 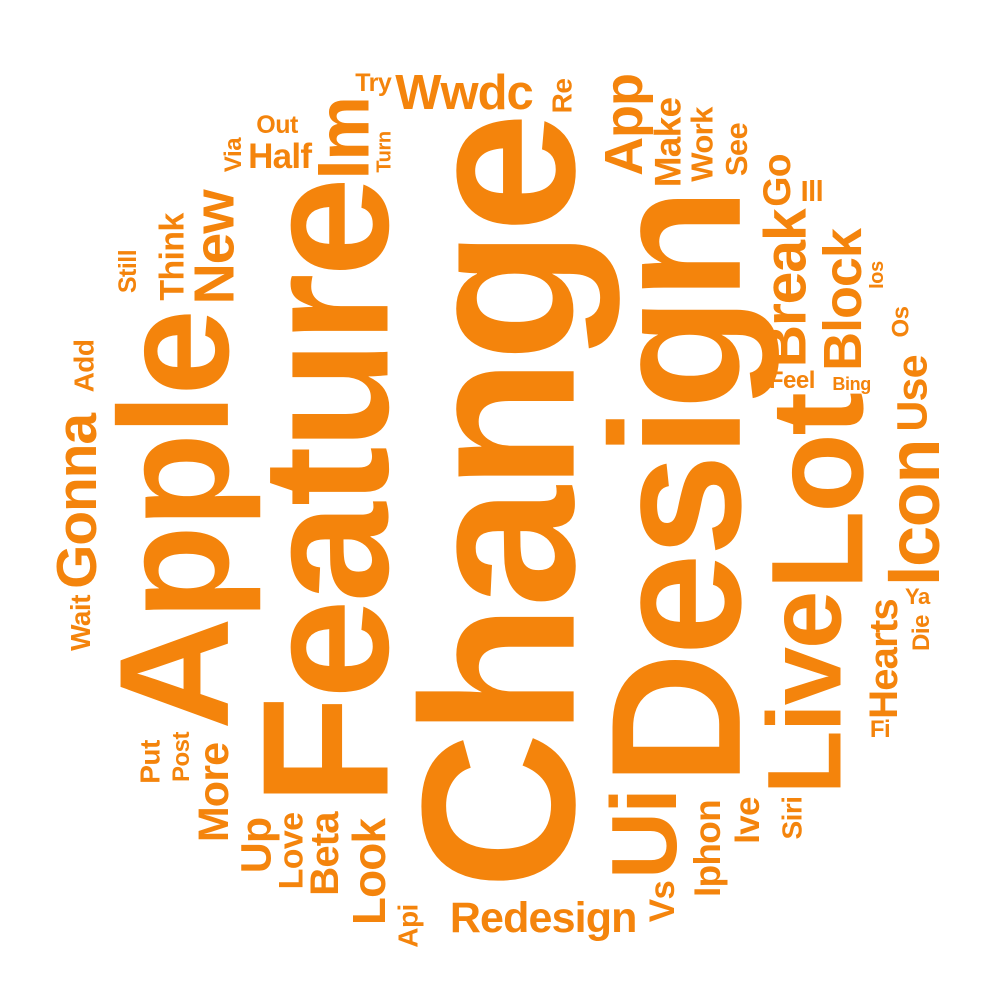 What do you see at coordinates (747, 820) in the screenshot?
I see `cloud-word: Ive` at bounding box center [747, 820].